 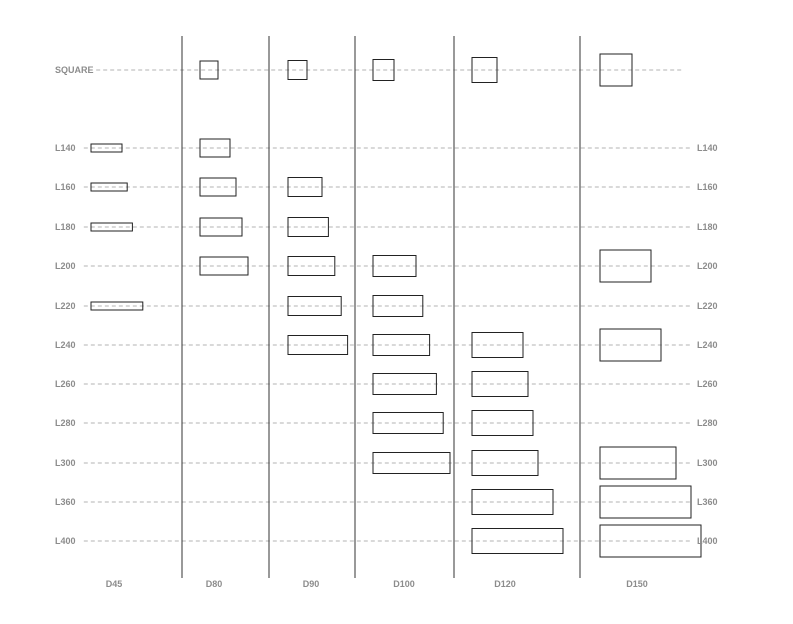 I want to click on column-label-d150: D150, so click(x=637, y=584).